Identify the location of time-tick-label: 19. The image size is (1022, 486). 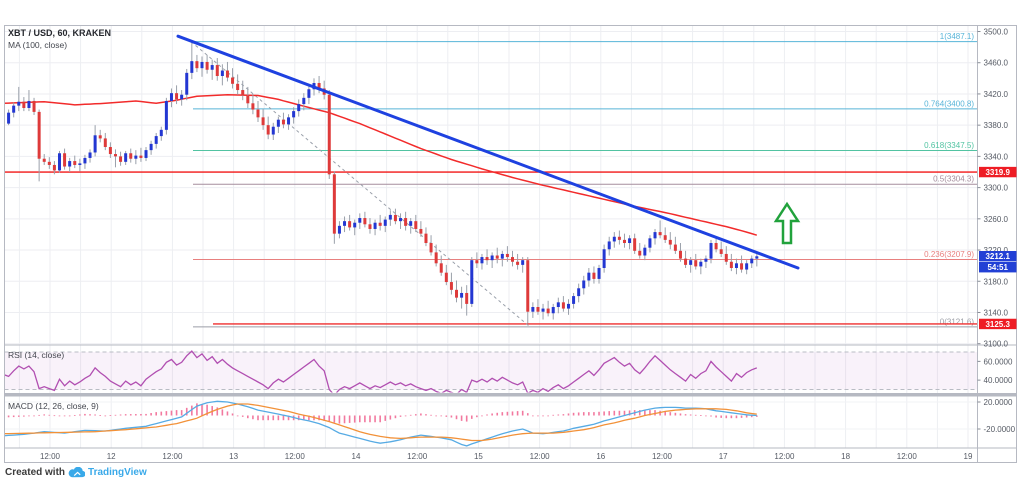
(968, 456).